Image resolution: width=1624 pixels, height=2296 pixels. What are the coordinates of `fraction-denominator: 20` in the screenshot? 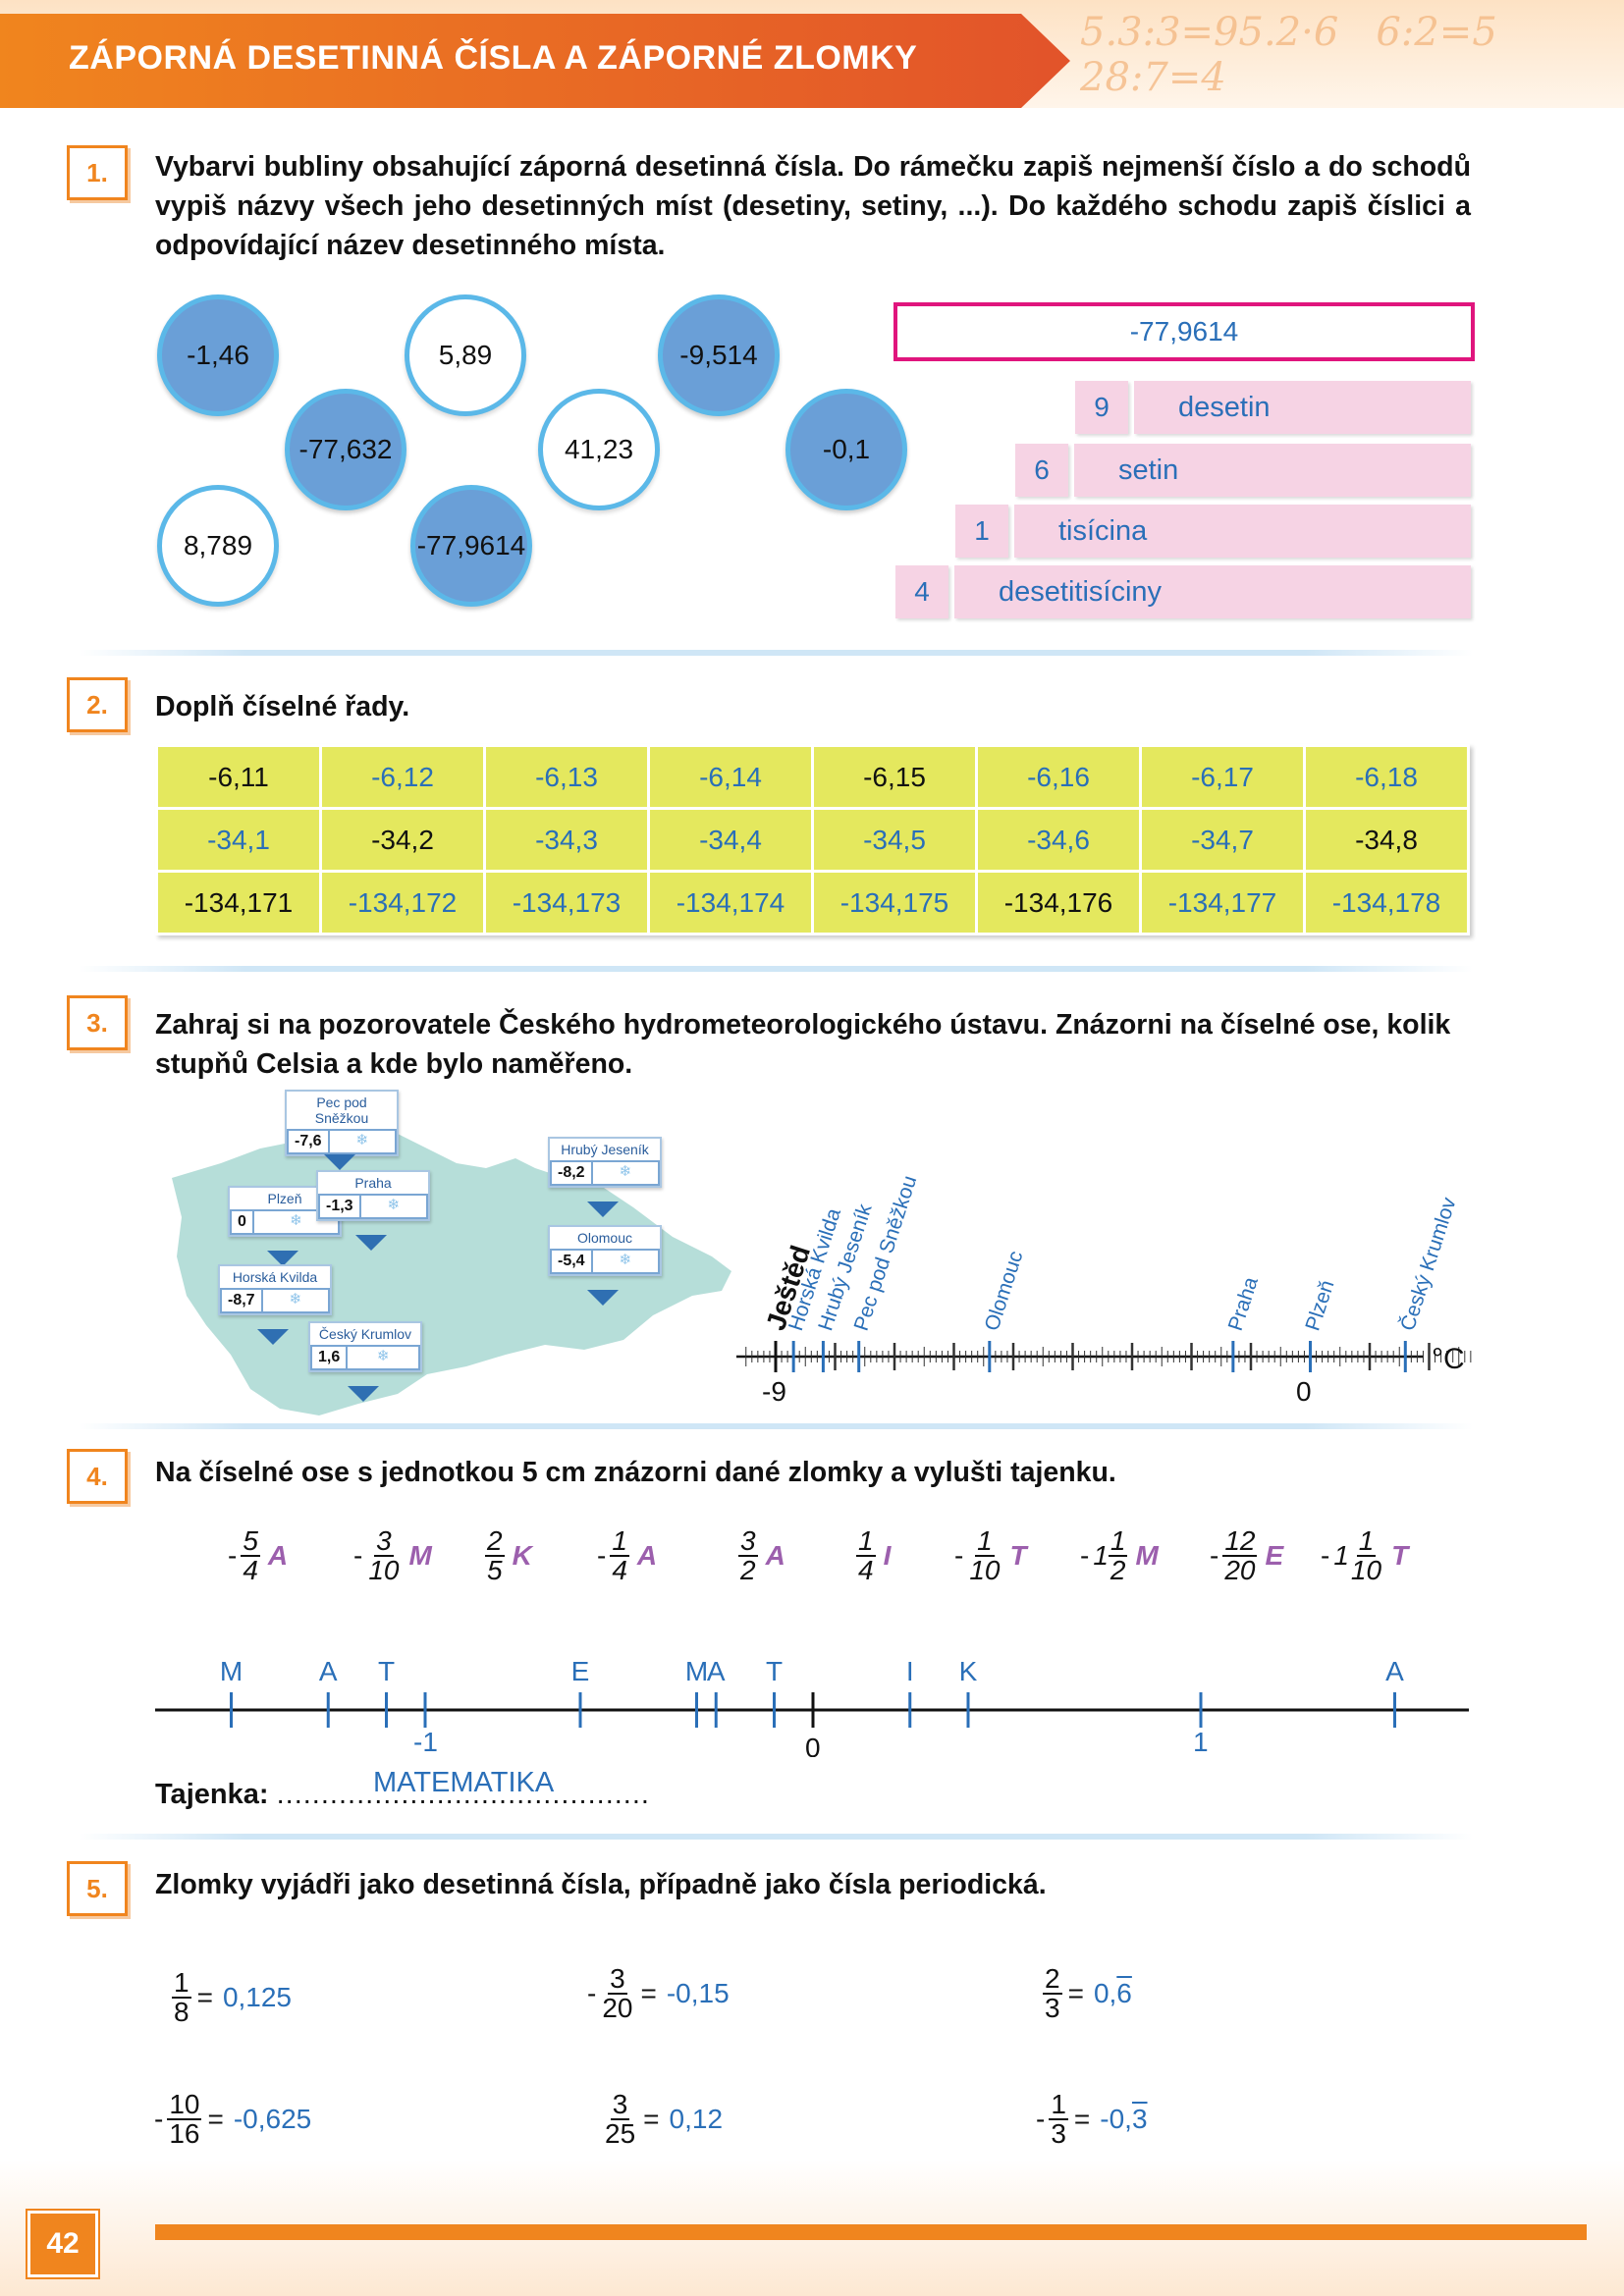 It's located at (1239, 1571).